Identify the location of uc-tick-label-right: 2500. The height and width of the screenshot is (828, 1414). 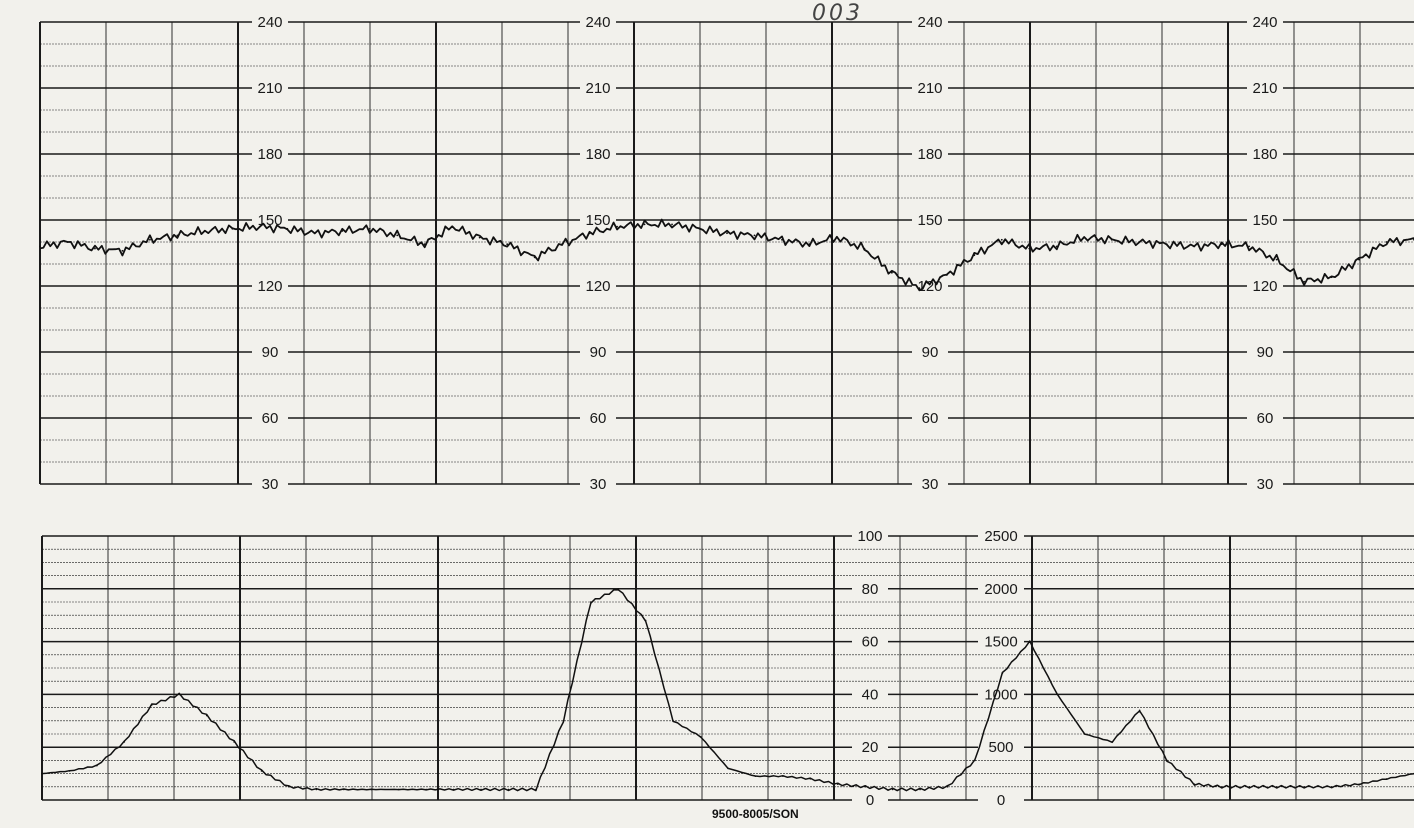
(1000, 536).